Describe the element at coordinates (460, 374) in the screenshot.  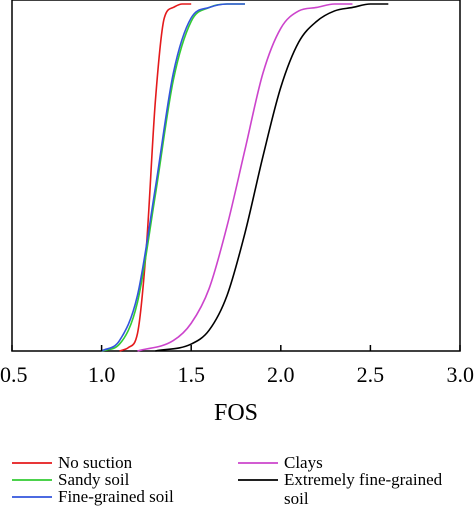
I see `x-tick-label: 3.0` at that location.